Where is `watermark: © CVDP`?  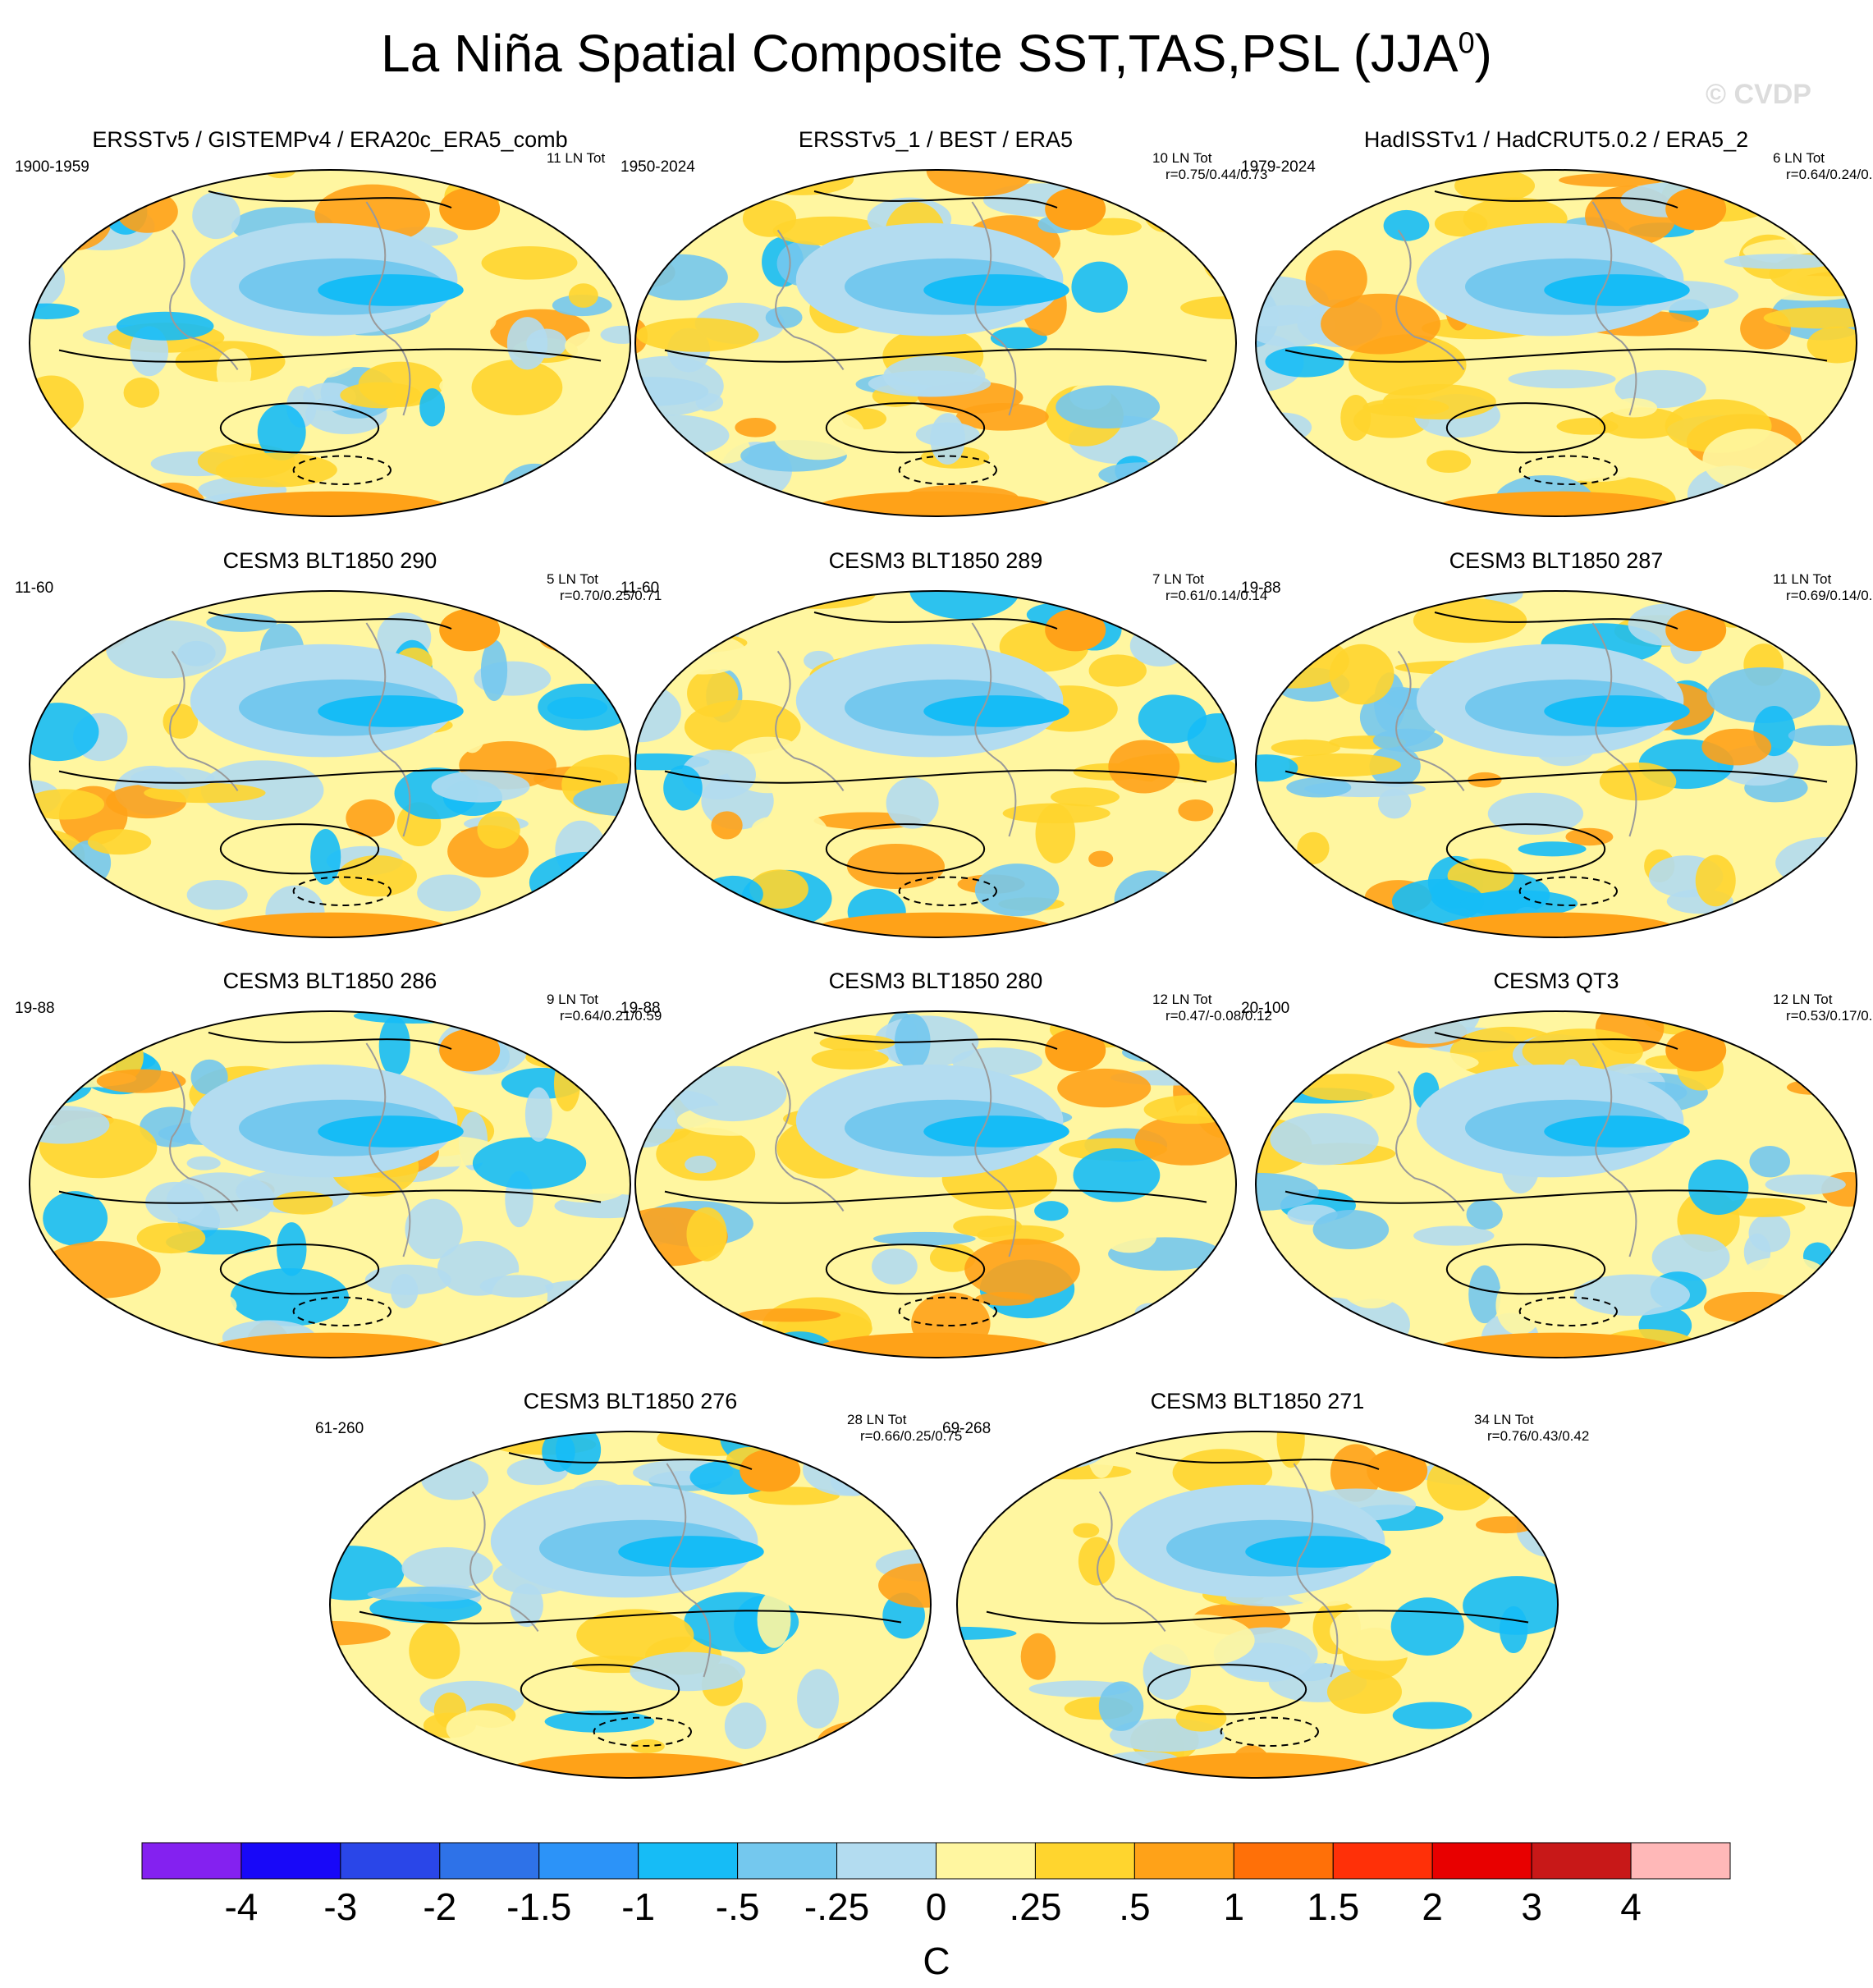
watermark: © CVDP is located at coordinates (1759, 94).